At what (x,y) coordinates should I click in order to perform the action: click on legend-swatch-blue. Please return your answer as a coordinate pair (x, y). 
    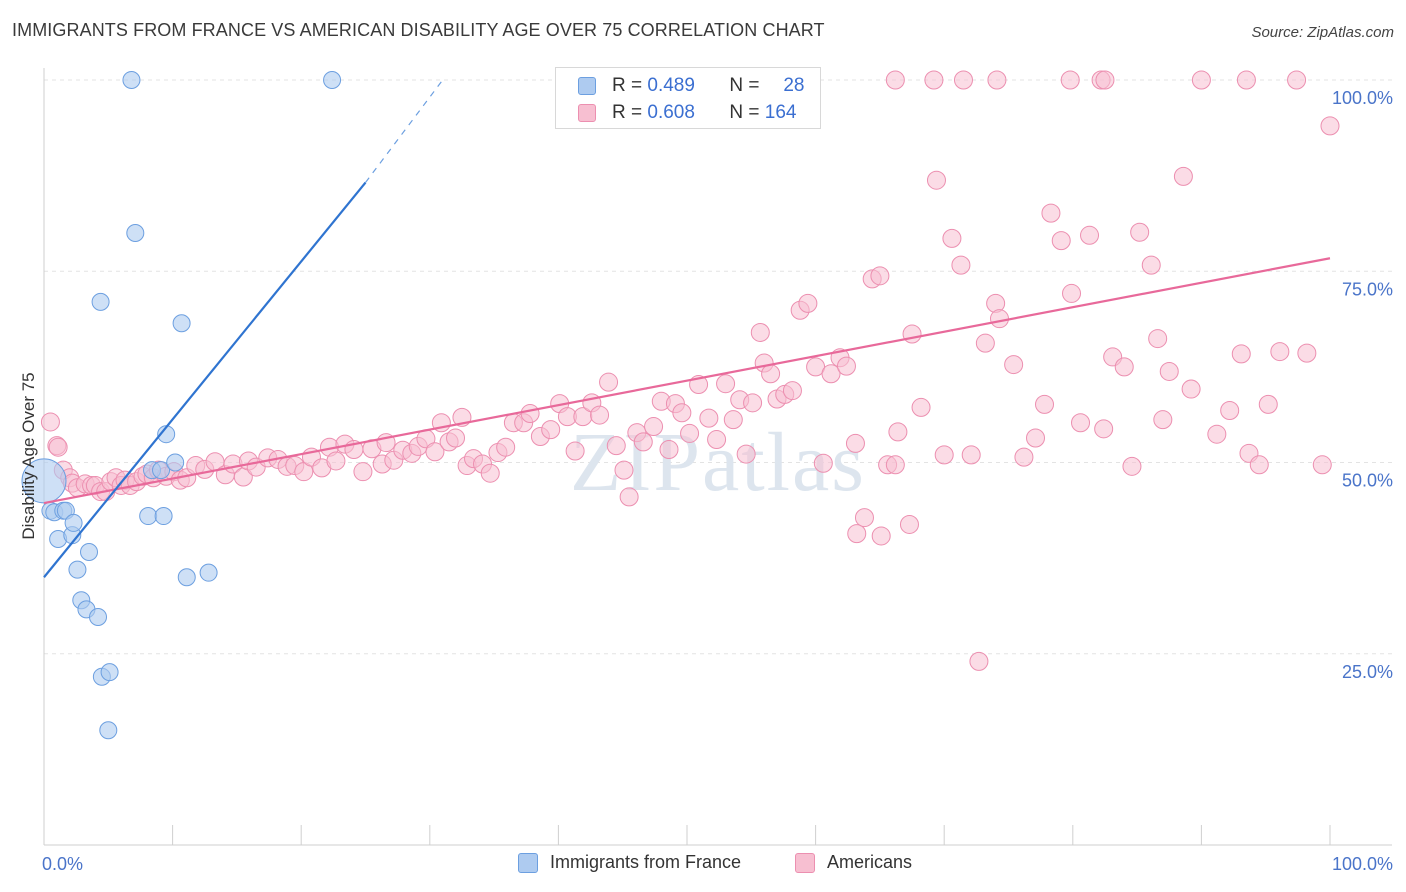
    Looking at the image, I should click on (528, 862).